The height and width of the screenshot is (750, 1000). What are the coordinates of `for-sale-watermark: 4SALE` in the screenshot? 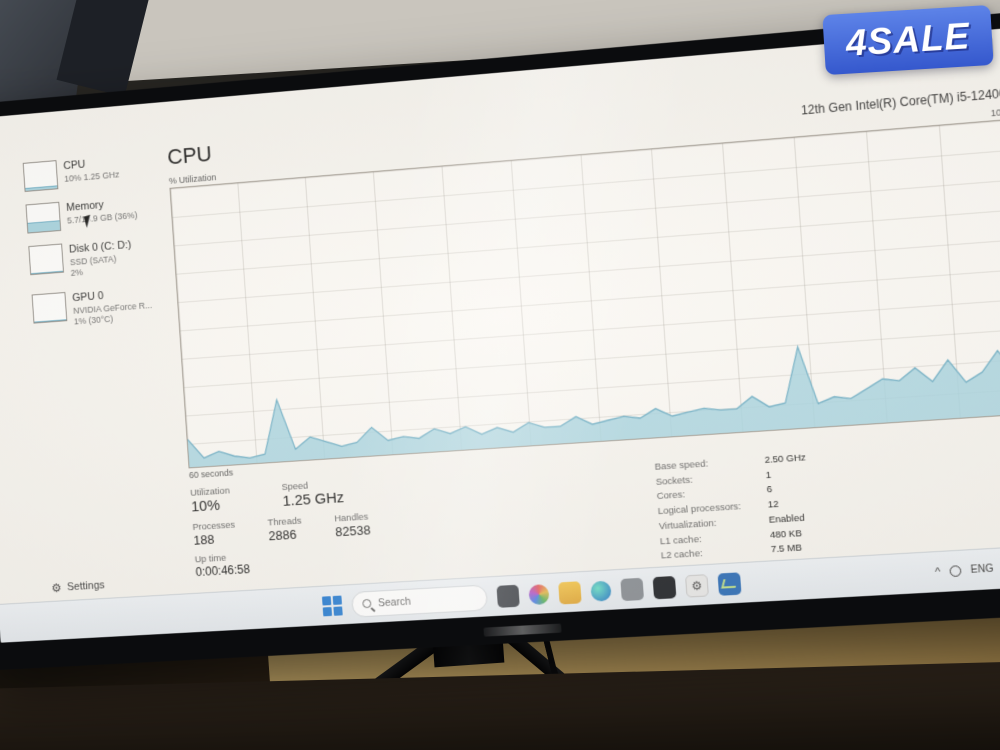 It's located at (908, 40).